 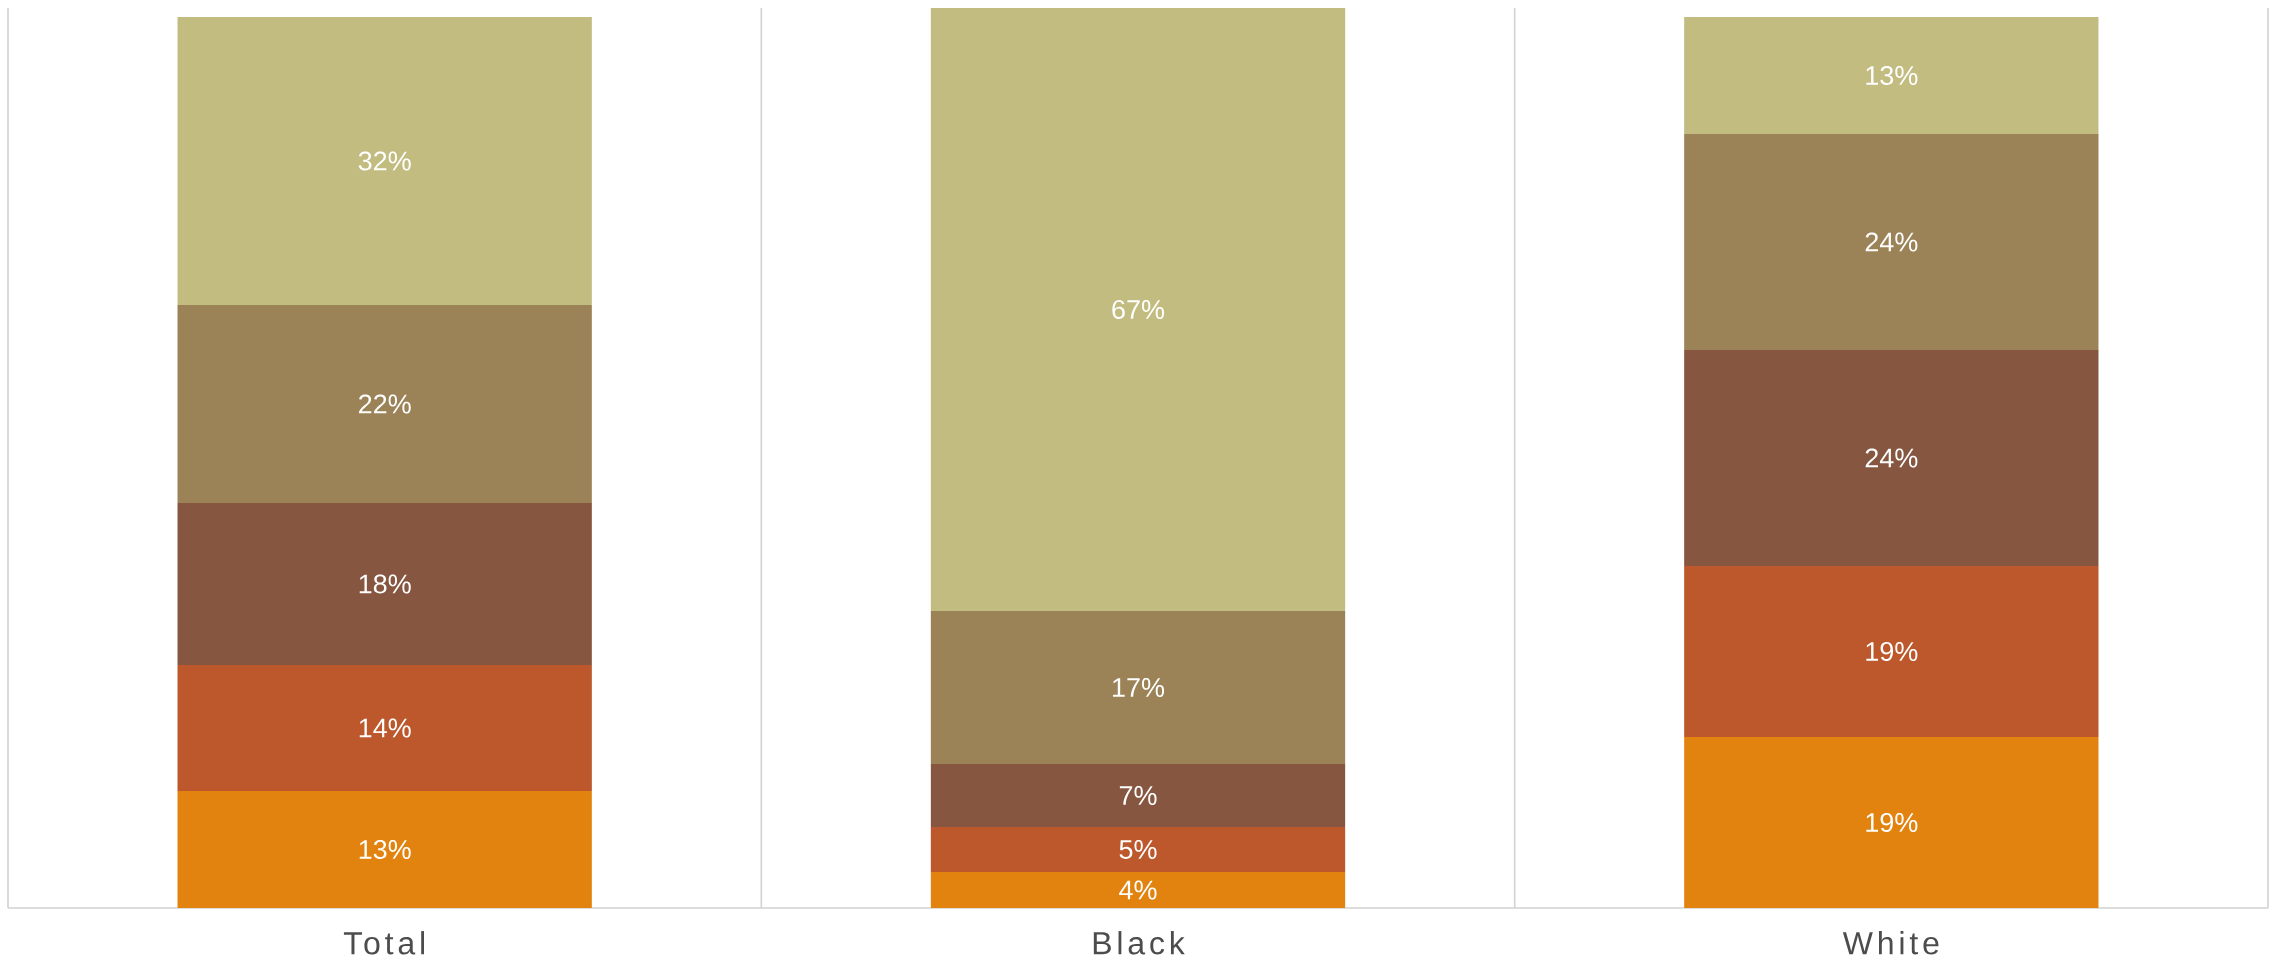 I want to click on x-tick-label: Black, so click(x=1139, y=943).